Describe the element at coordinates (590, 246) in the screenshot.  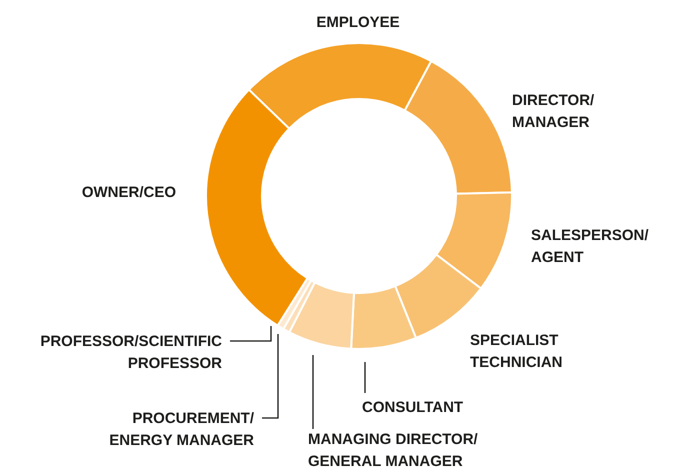
I see `slice-label: SALESPERSON/ AGENT` at that location.